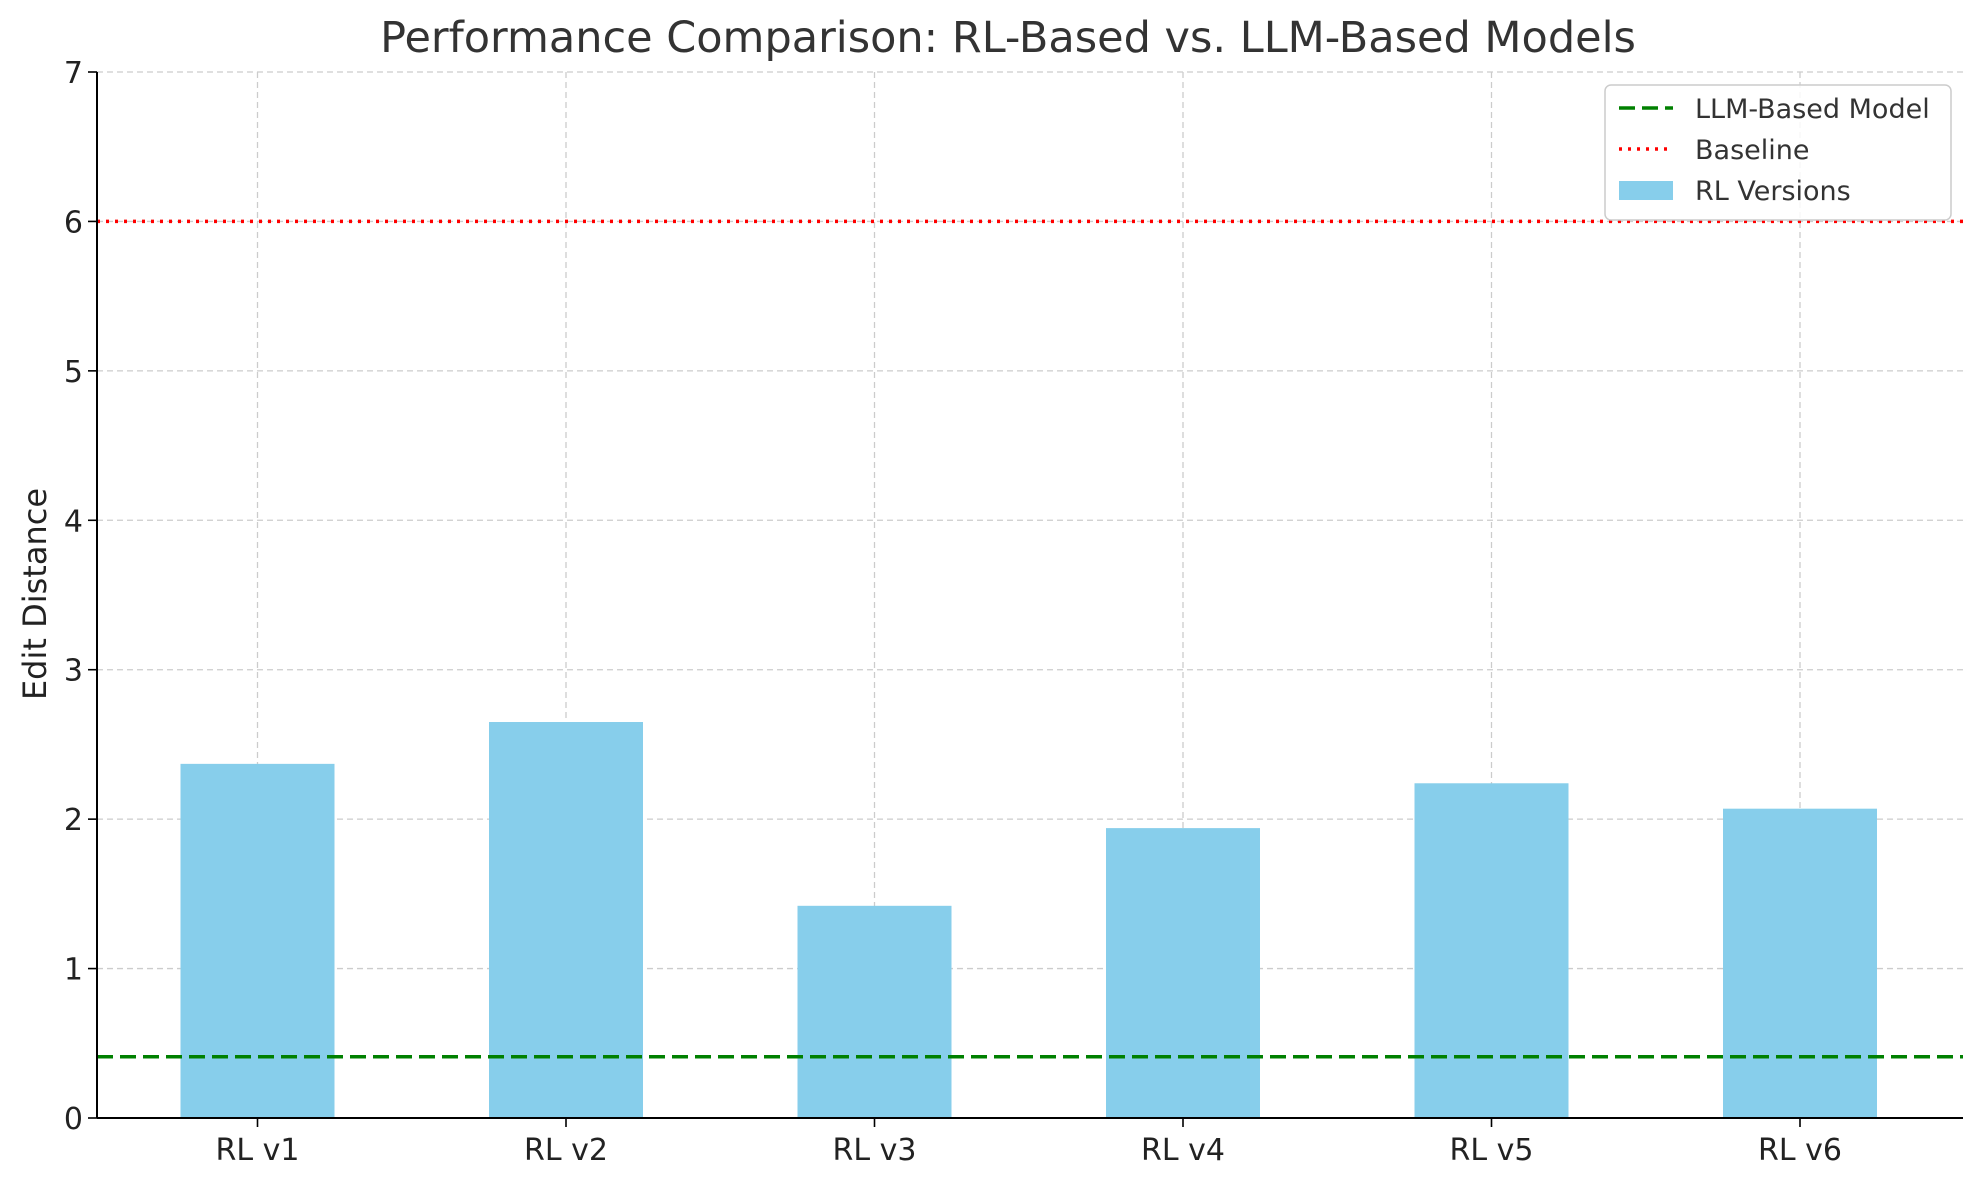 This screenshot has width=1979, height=1180. I want to click on legend-label: LLM-Based Model, so click(1812, 109).